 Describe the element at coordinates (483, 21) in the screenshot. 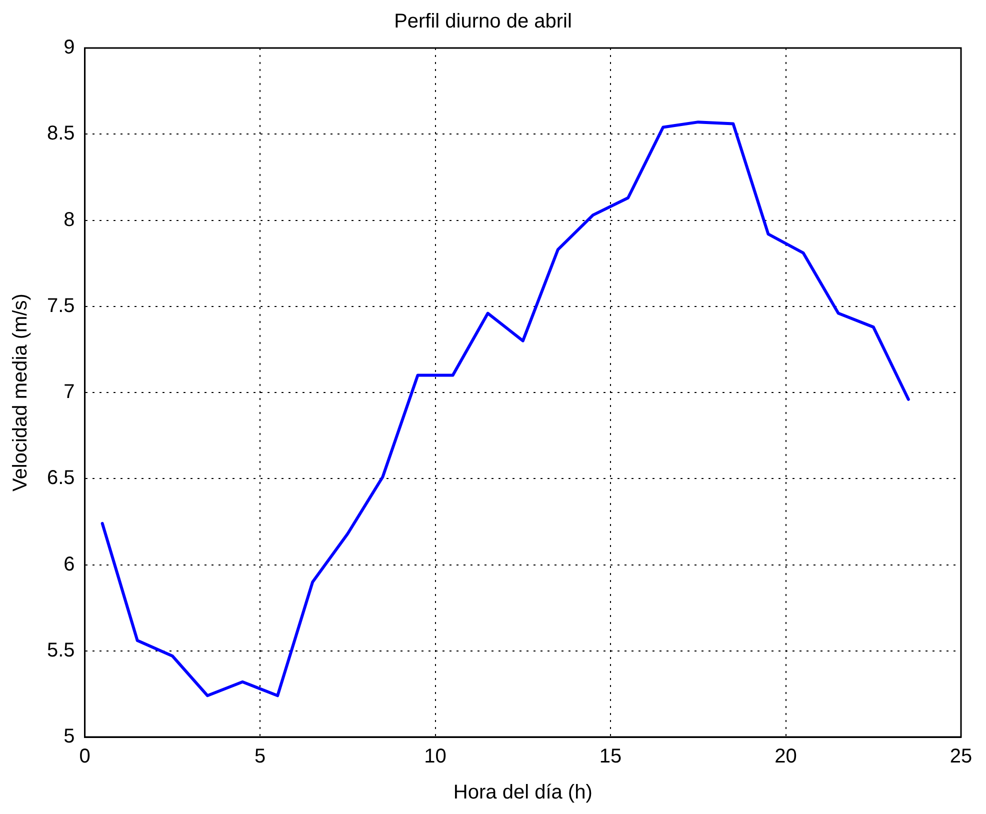

I see `chart-title: Perfil diurno de abril` at that location.